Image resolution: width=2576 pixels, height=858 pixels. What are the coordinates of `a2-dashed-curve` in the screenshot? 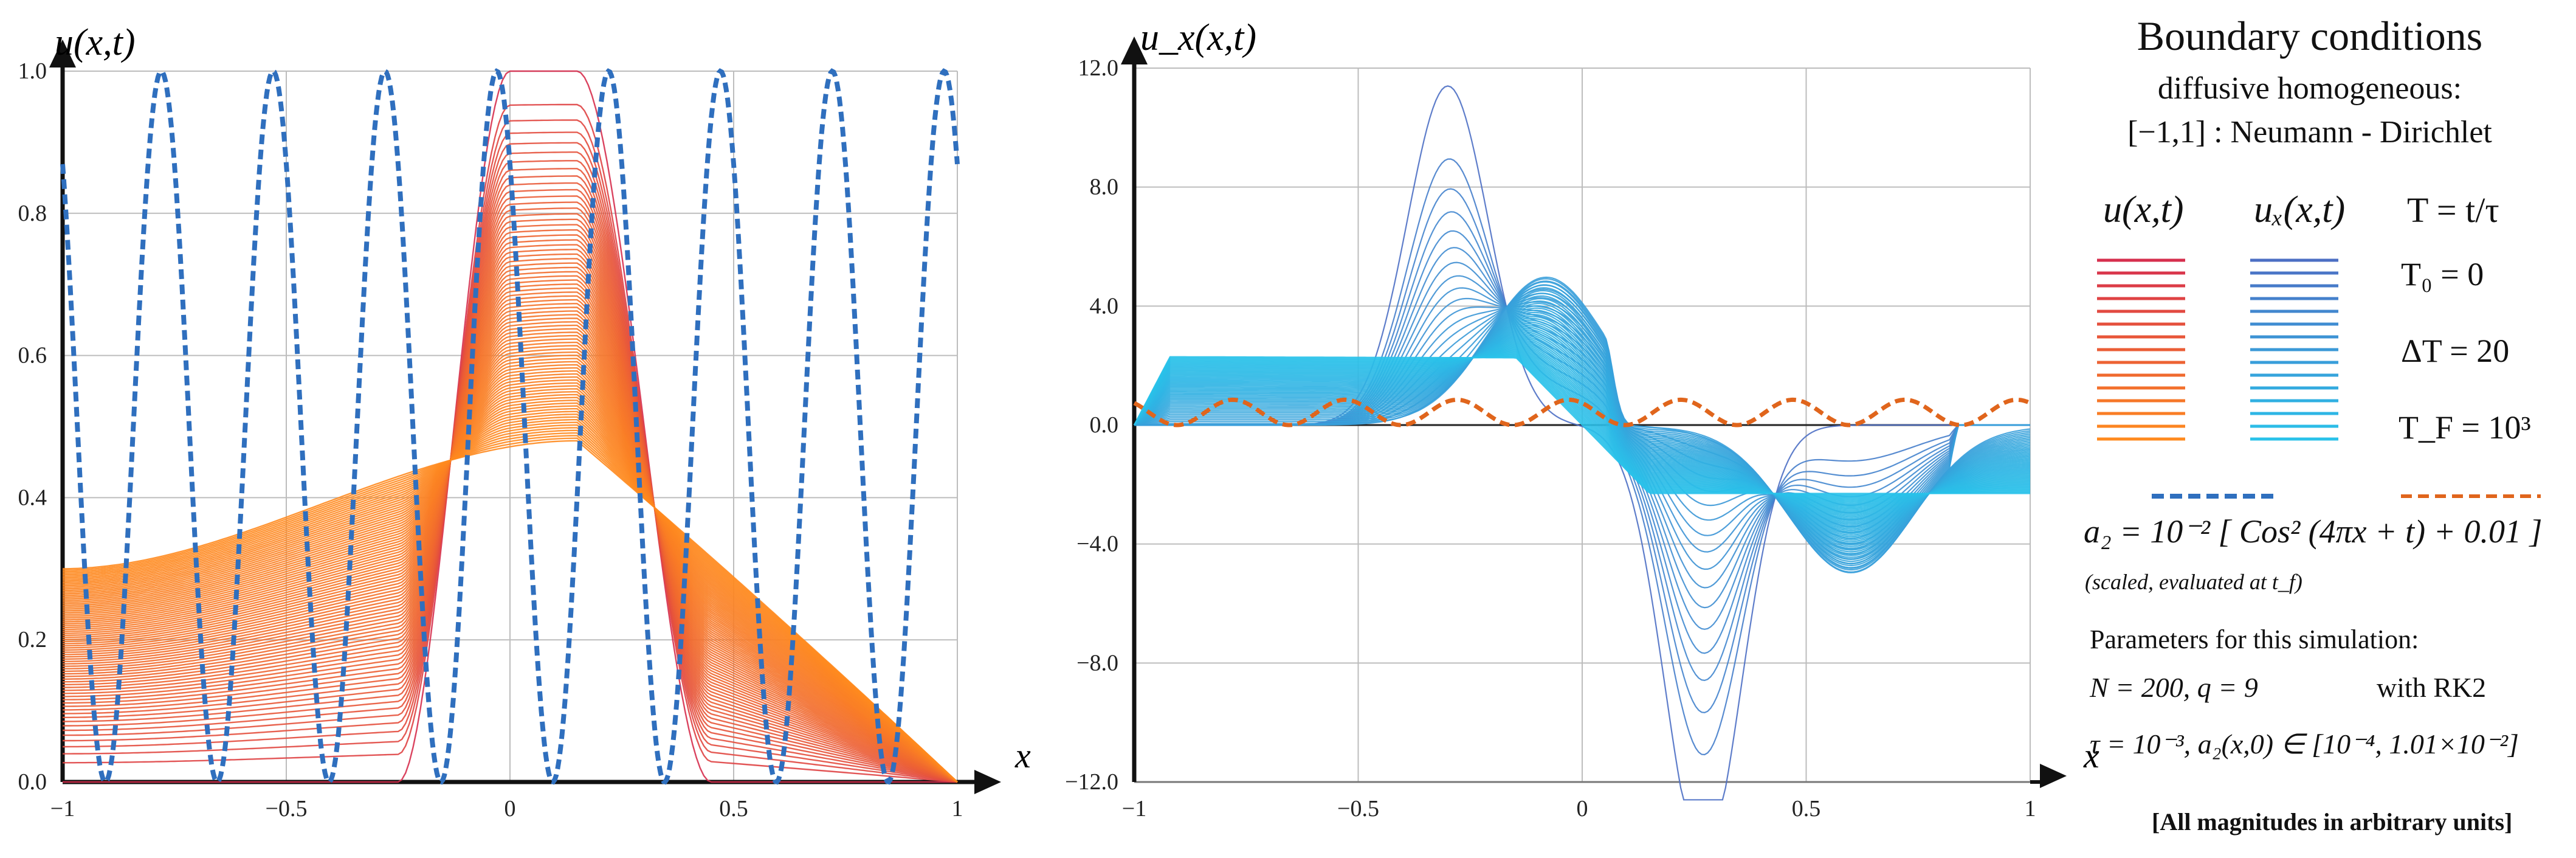 It's located at (1582, 412).